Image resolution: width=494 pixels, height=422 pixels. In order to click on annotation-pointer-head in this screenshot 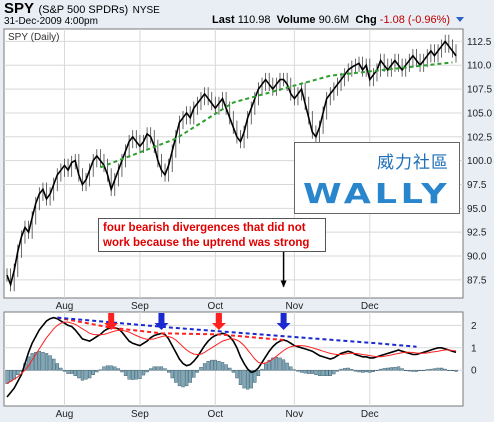, I will do `click(283, 284)`.